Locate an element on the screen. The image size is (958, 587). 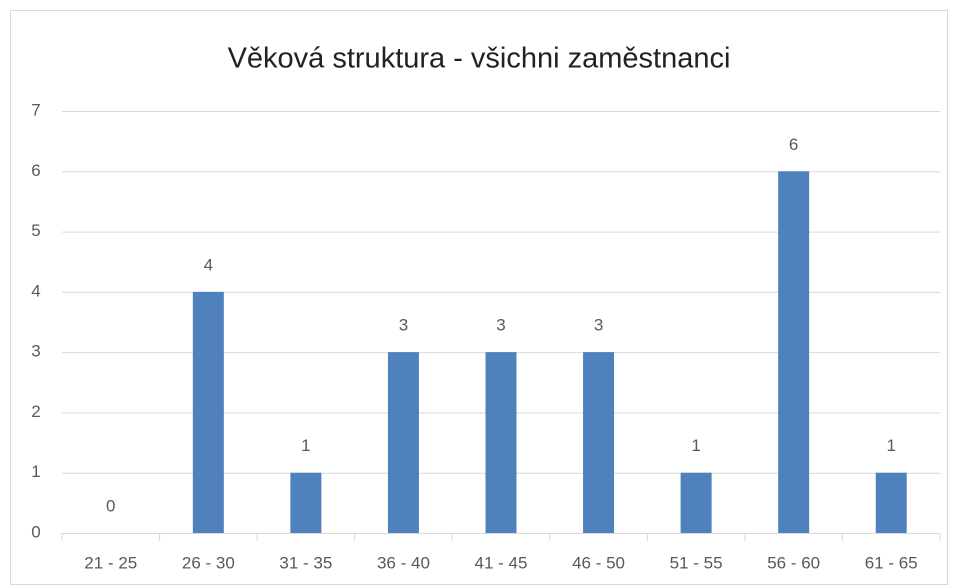
y-tick-label: 5 is located at coordinates (35, 230).